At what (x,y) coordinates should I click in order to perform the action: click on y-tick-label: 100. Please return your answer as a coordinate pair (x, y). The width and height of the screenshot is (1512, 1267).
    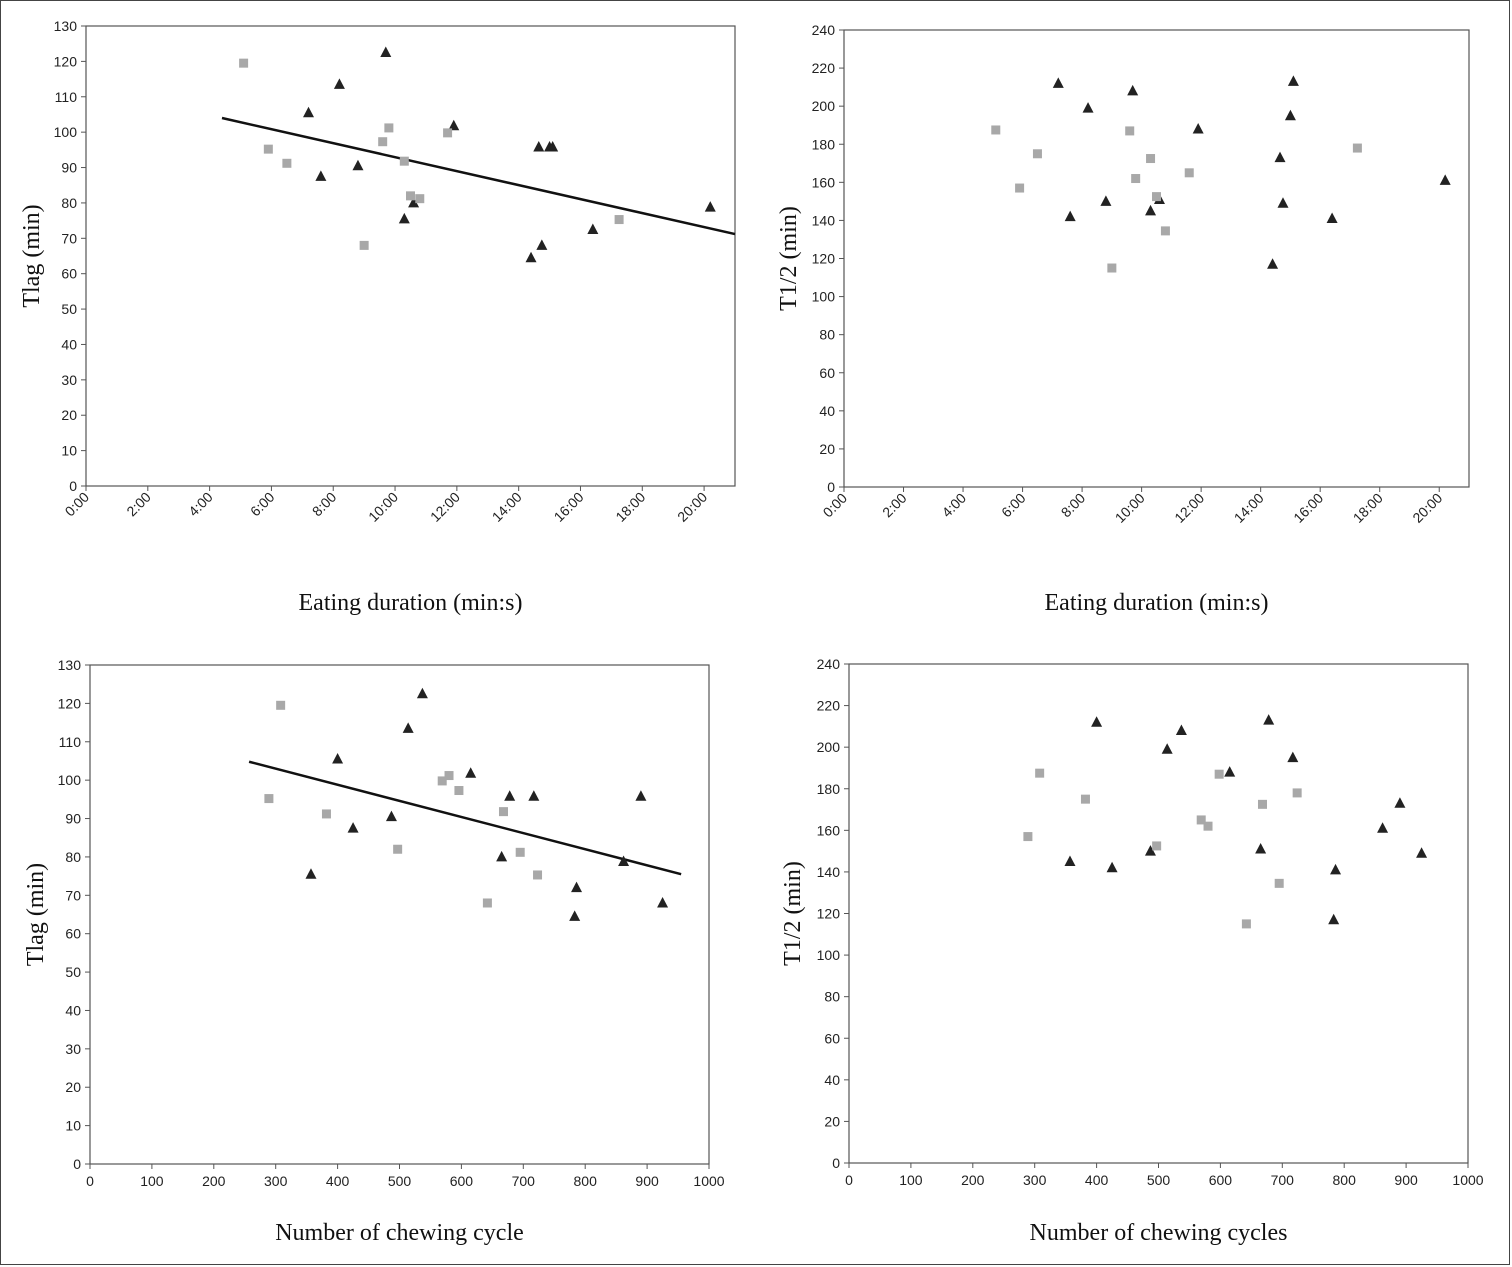
    Looking at the image, I should click on (70, 780).